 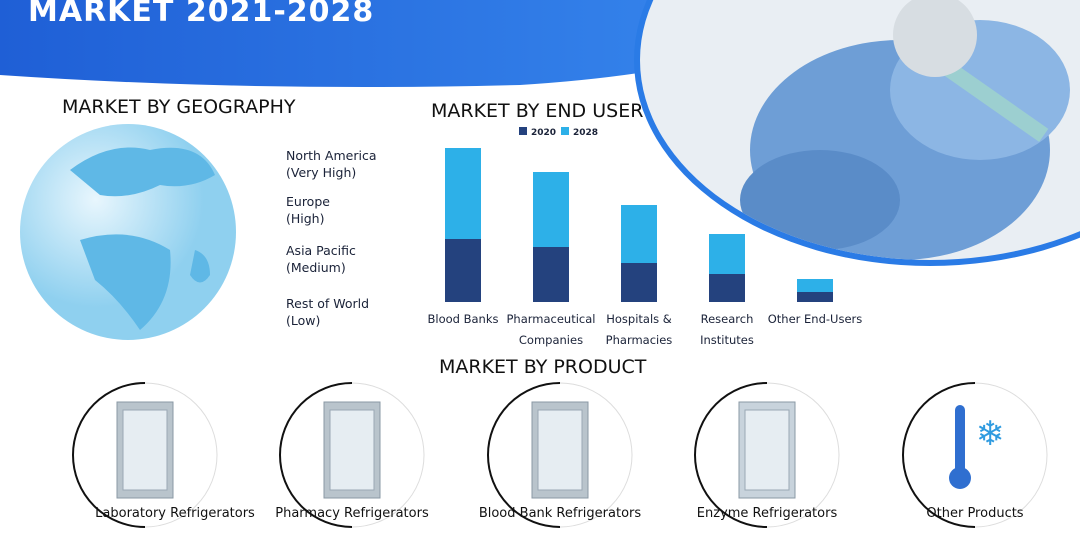 What do you see at coordinates (321, 172) in the screenshot?
I see `region-label: (Very High)` at bounding box center [321, 172].